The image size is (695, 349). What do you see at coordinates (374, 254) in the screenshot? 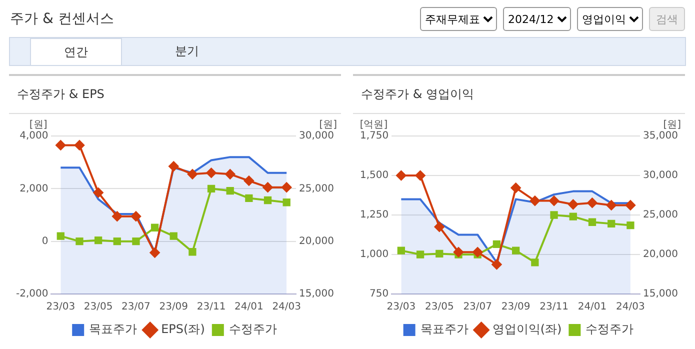
I see `y-tick-label: 1,000` at bounding box center [374, 254].